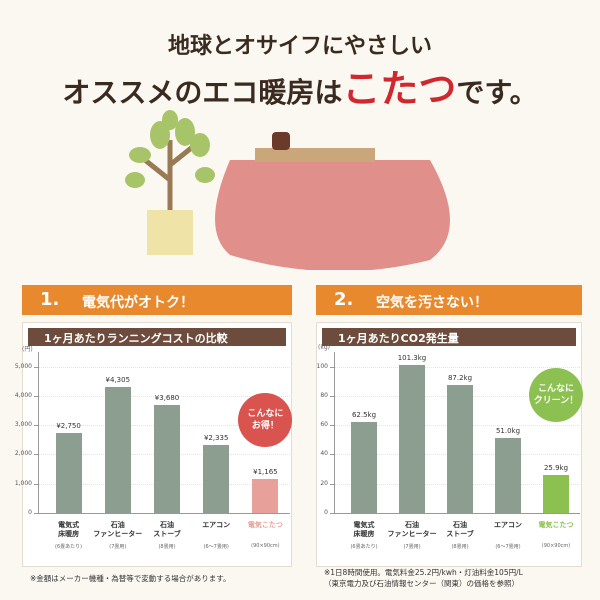  What do you see at coordinates (23, 454) in the screenshot?
I see `y-tick-label: 2,000` at bounding box center [23, 454].